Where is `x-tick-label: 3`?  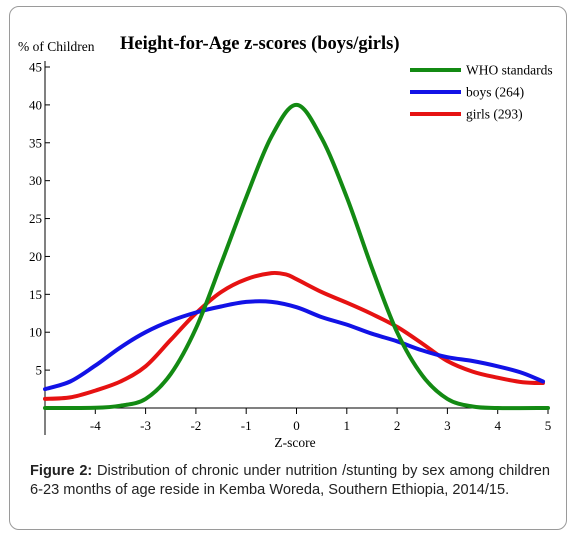
x-tick-label: 3 is located at coordinates (447, 425).